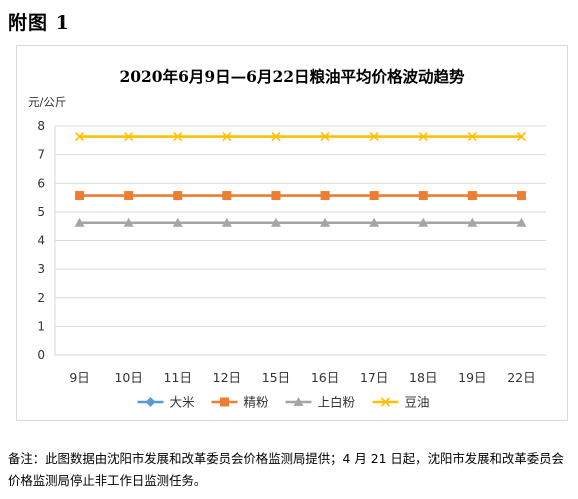 Image resolution: width=578 pixels, height=499 pixels. Describe the element at coordinates (178, 377) in the screenshot. I see `x-tick-label: 11日` at that location.